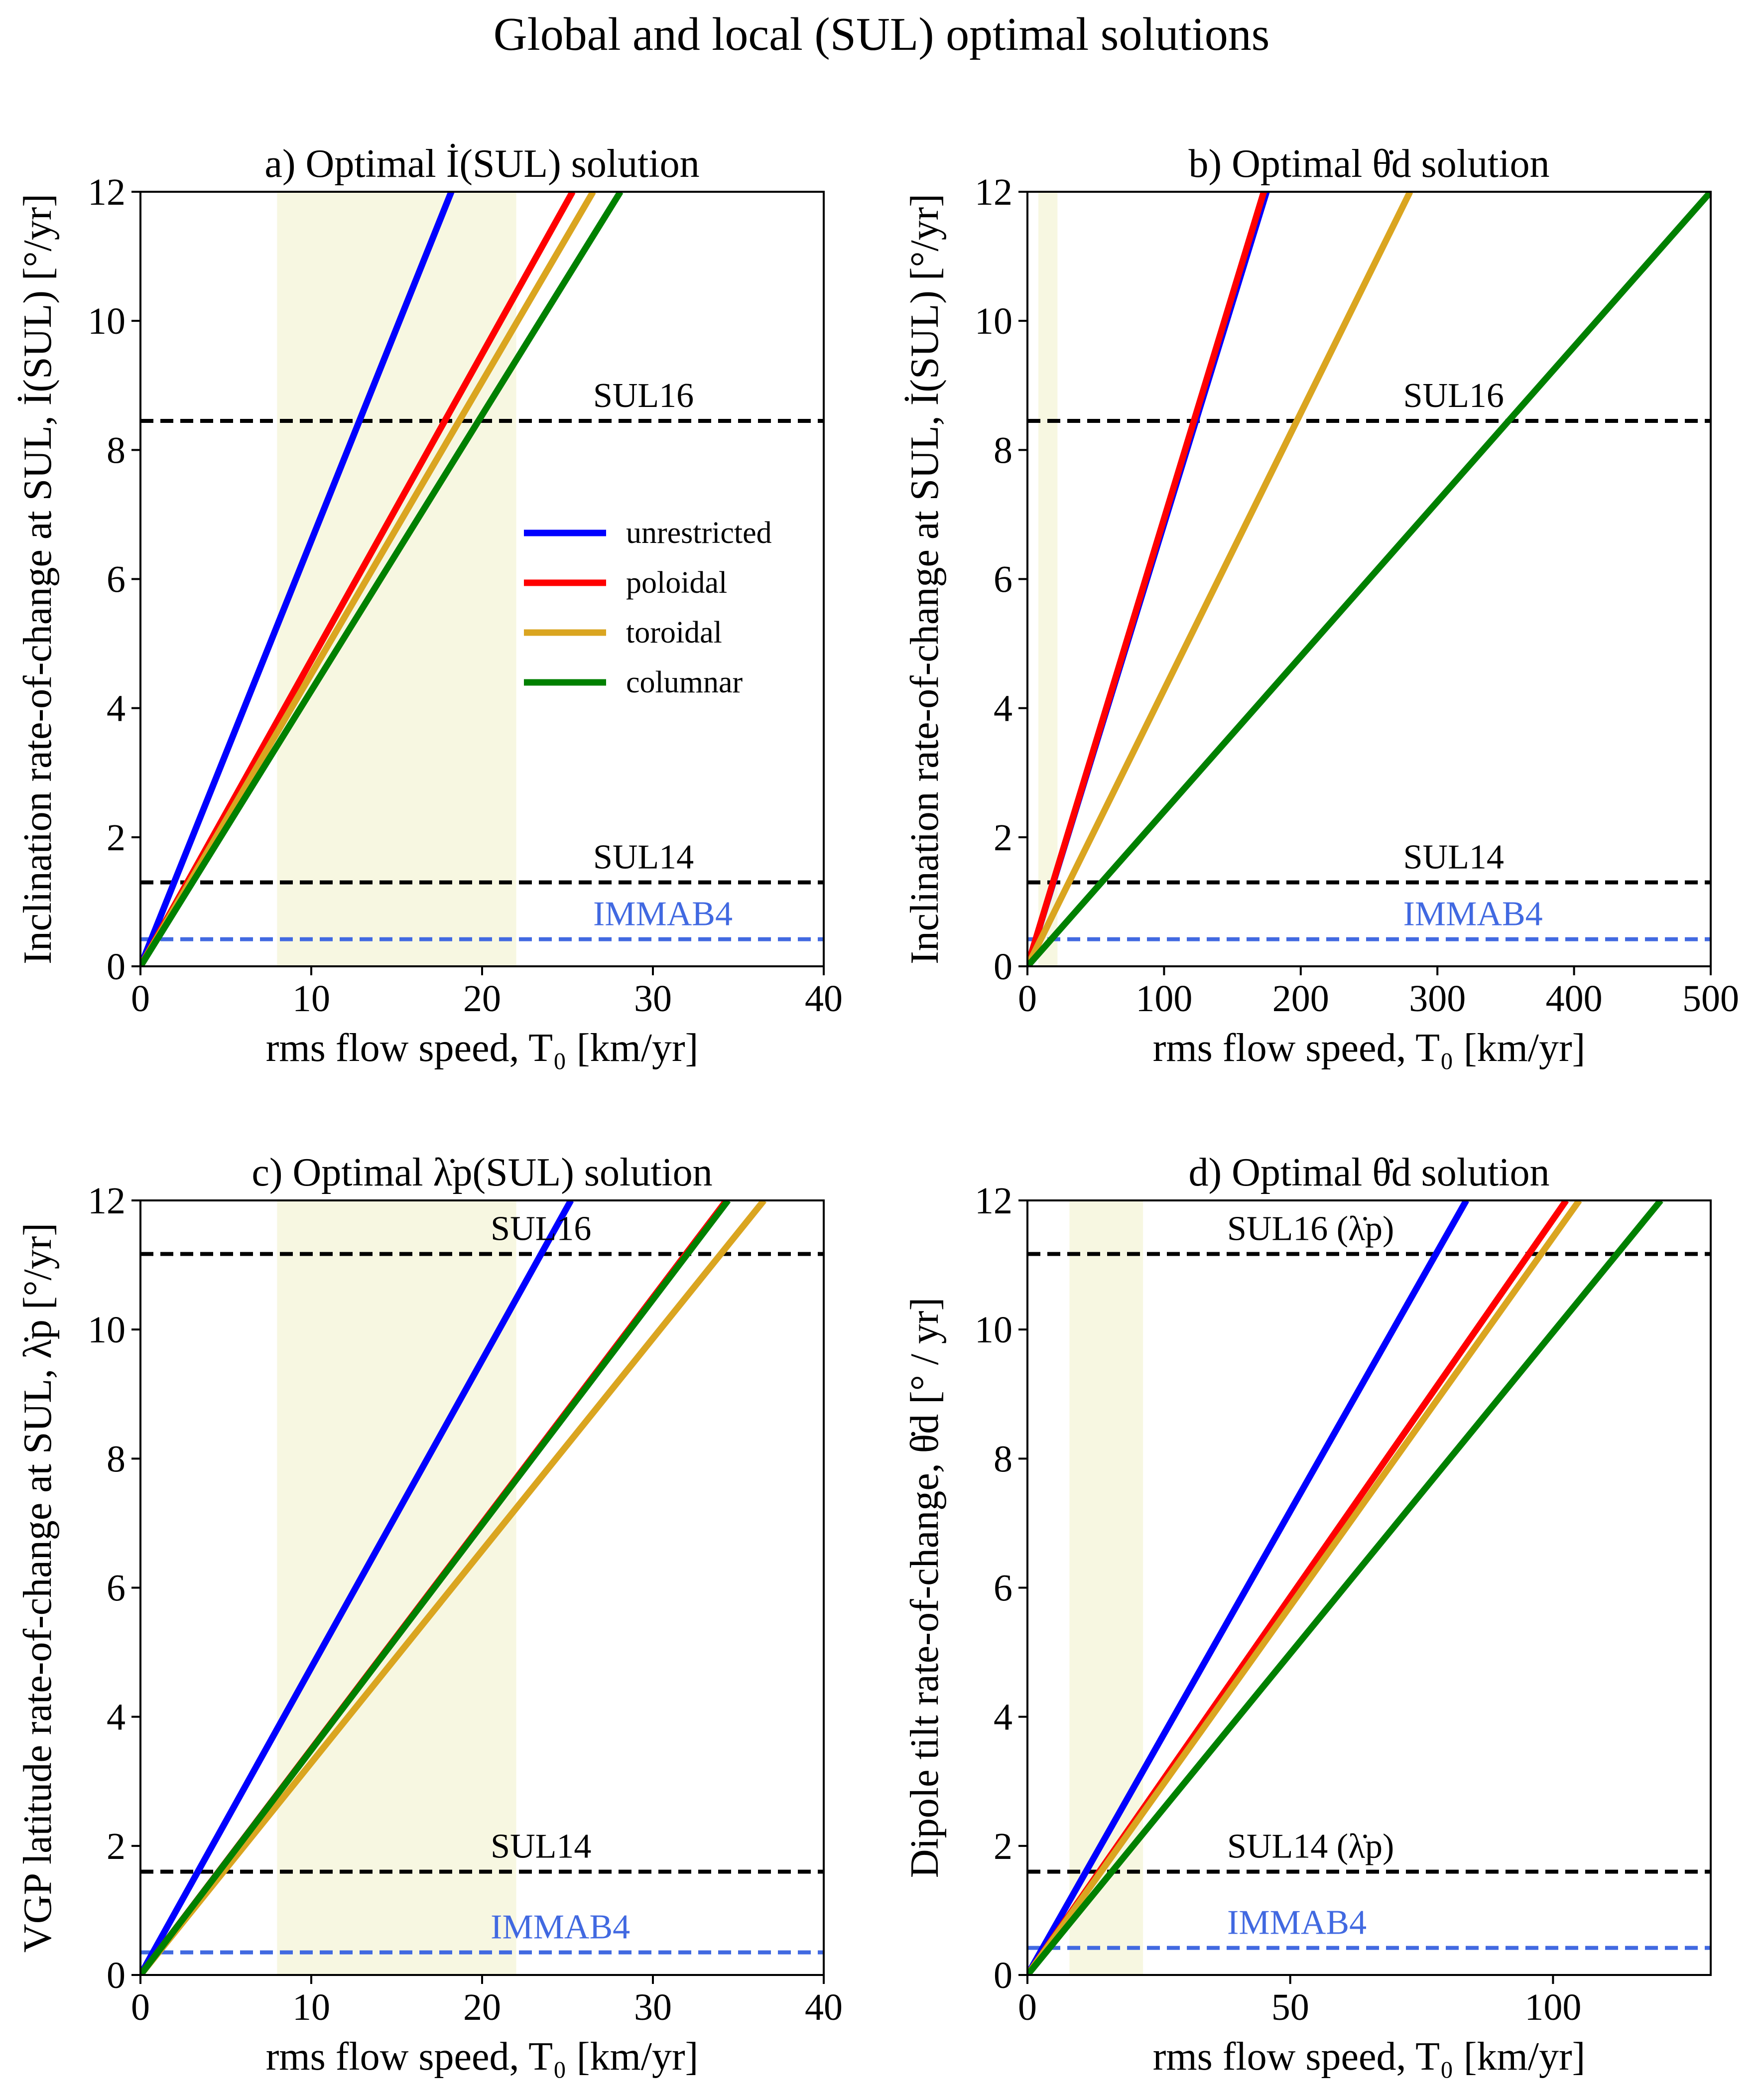 Image resolution: width=1763 pixels, height=2100 pixels. I want to click on hline-label: SUL16 (λ̇p), so click(1310, 1229).